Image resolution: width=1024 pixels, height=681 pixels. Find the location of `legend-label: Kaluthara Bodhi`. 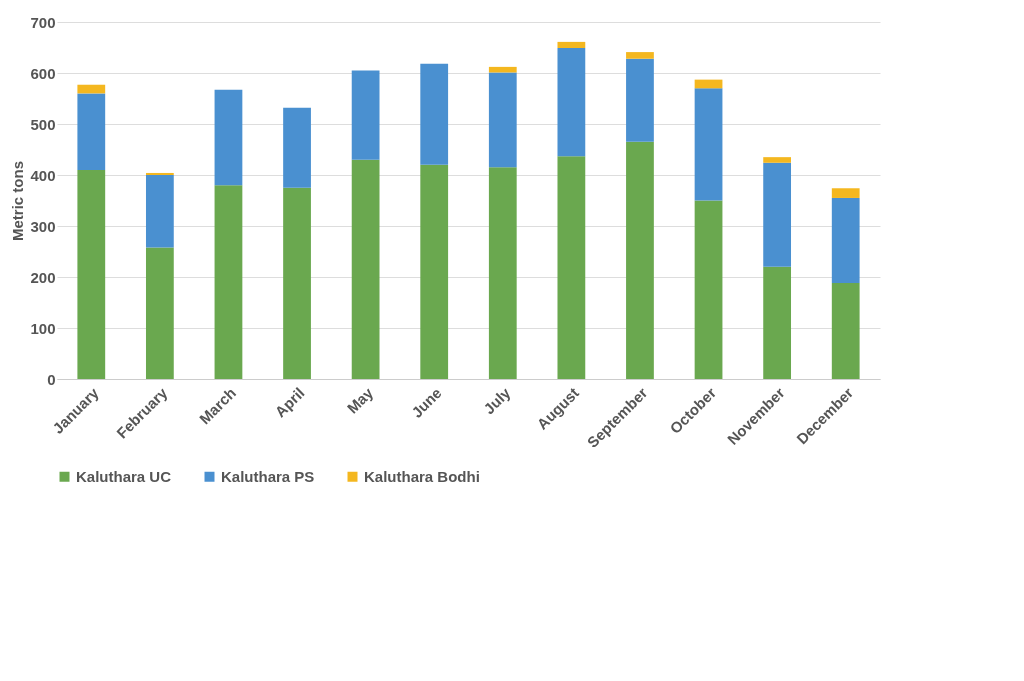

legend-label: Kaluthara Bodhi is located at coordinates (422, 476).